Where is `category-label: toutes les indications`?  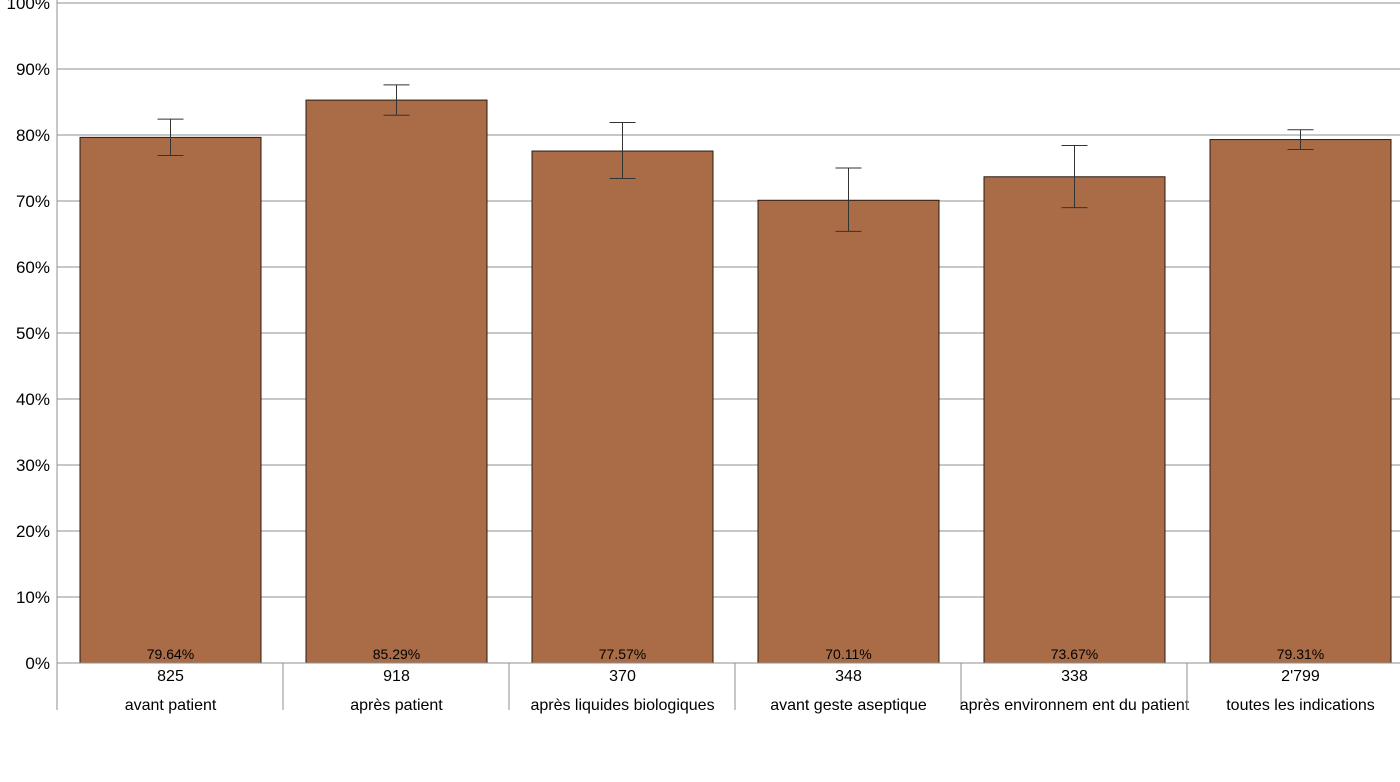 category-label: toutes les indications is located at coordinates (1300, 705).